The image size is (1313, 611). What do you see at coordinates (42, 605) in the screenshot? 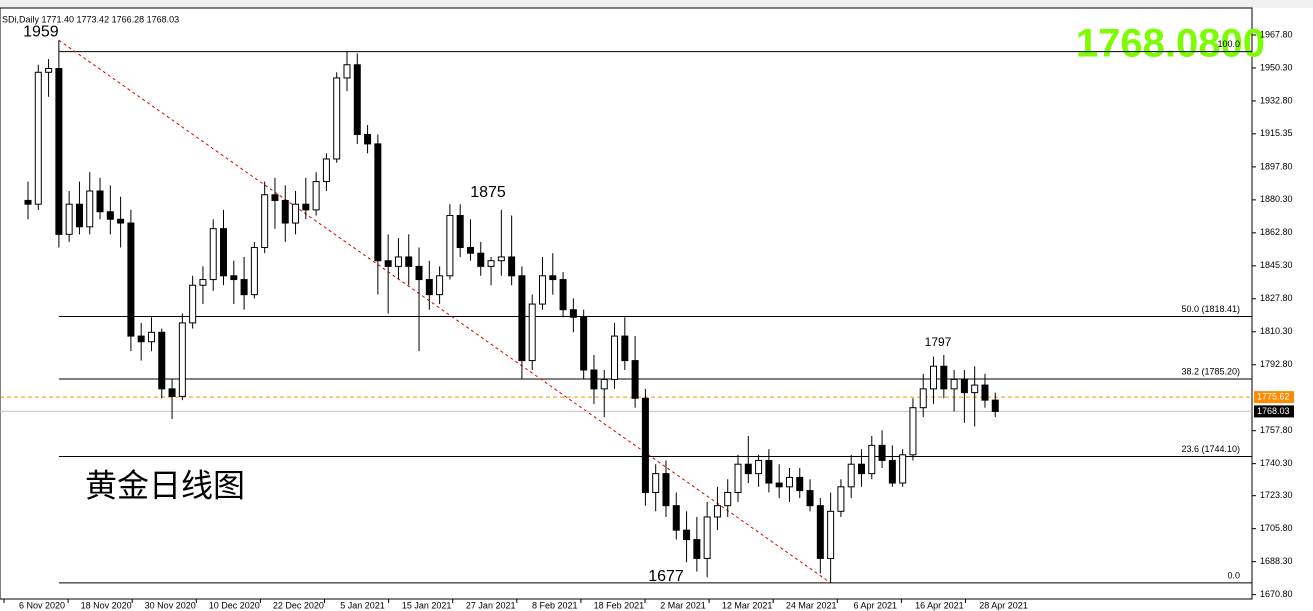
I see `x-tick-label: 6 Nov 2020` at bounding box center [42, 605].